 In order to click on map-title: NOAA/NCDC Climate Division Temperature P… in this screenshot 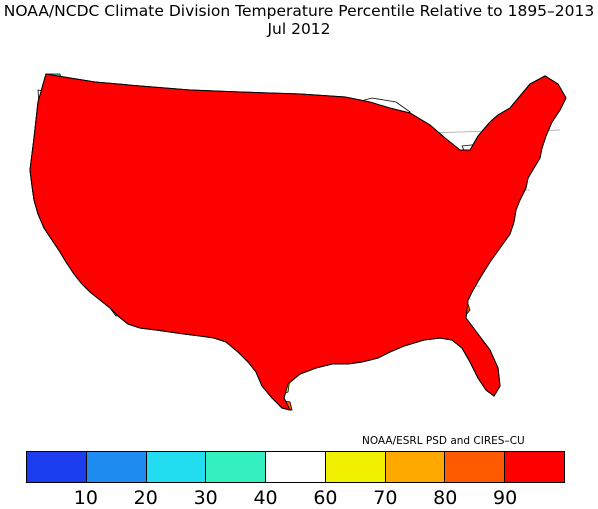, I will do `click(299, 11)`.